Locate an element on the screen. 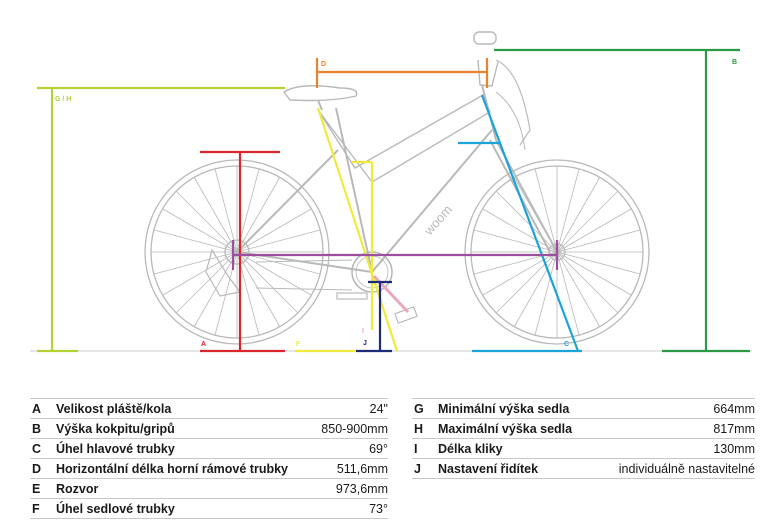 This screenshot has height=528, width=782. spec-value: 511,6mm is located at coordinates (350, 468).